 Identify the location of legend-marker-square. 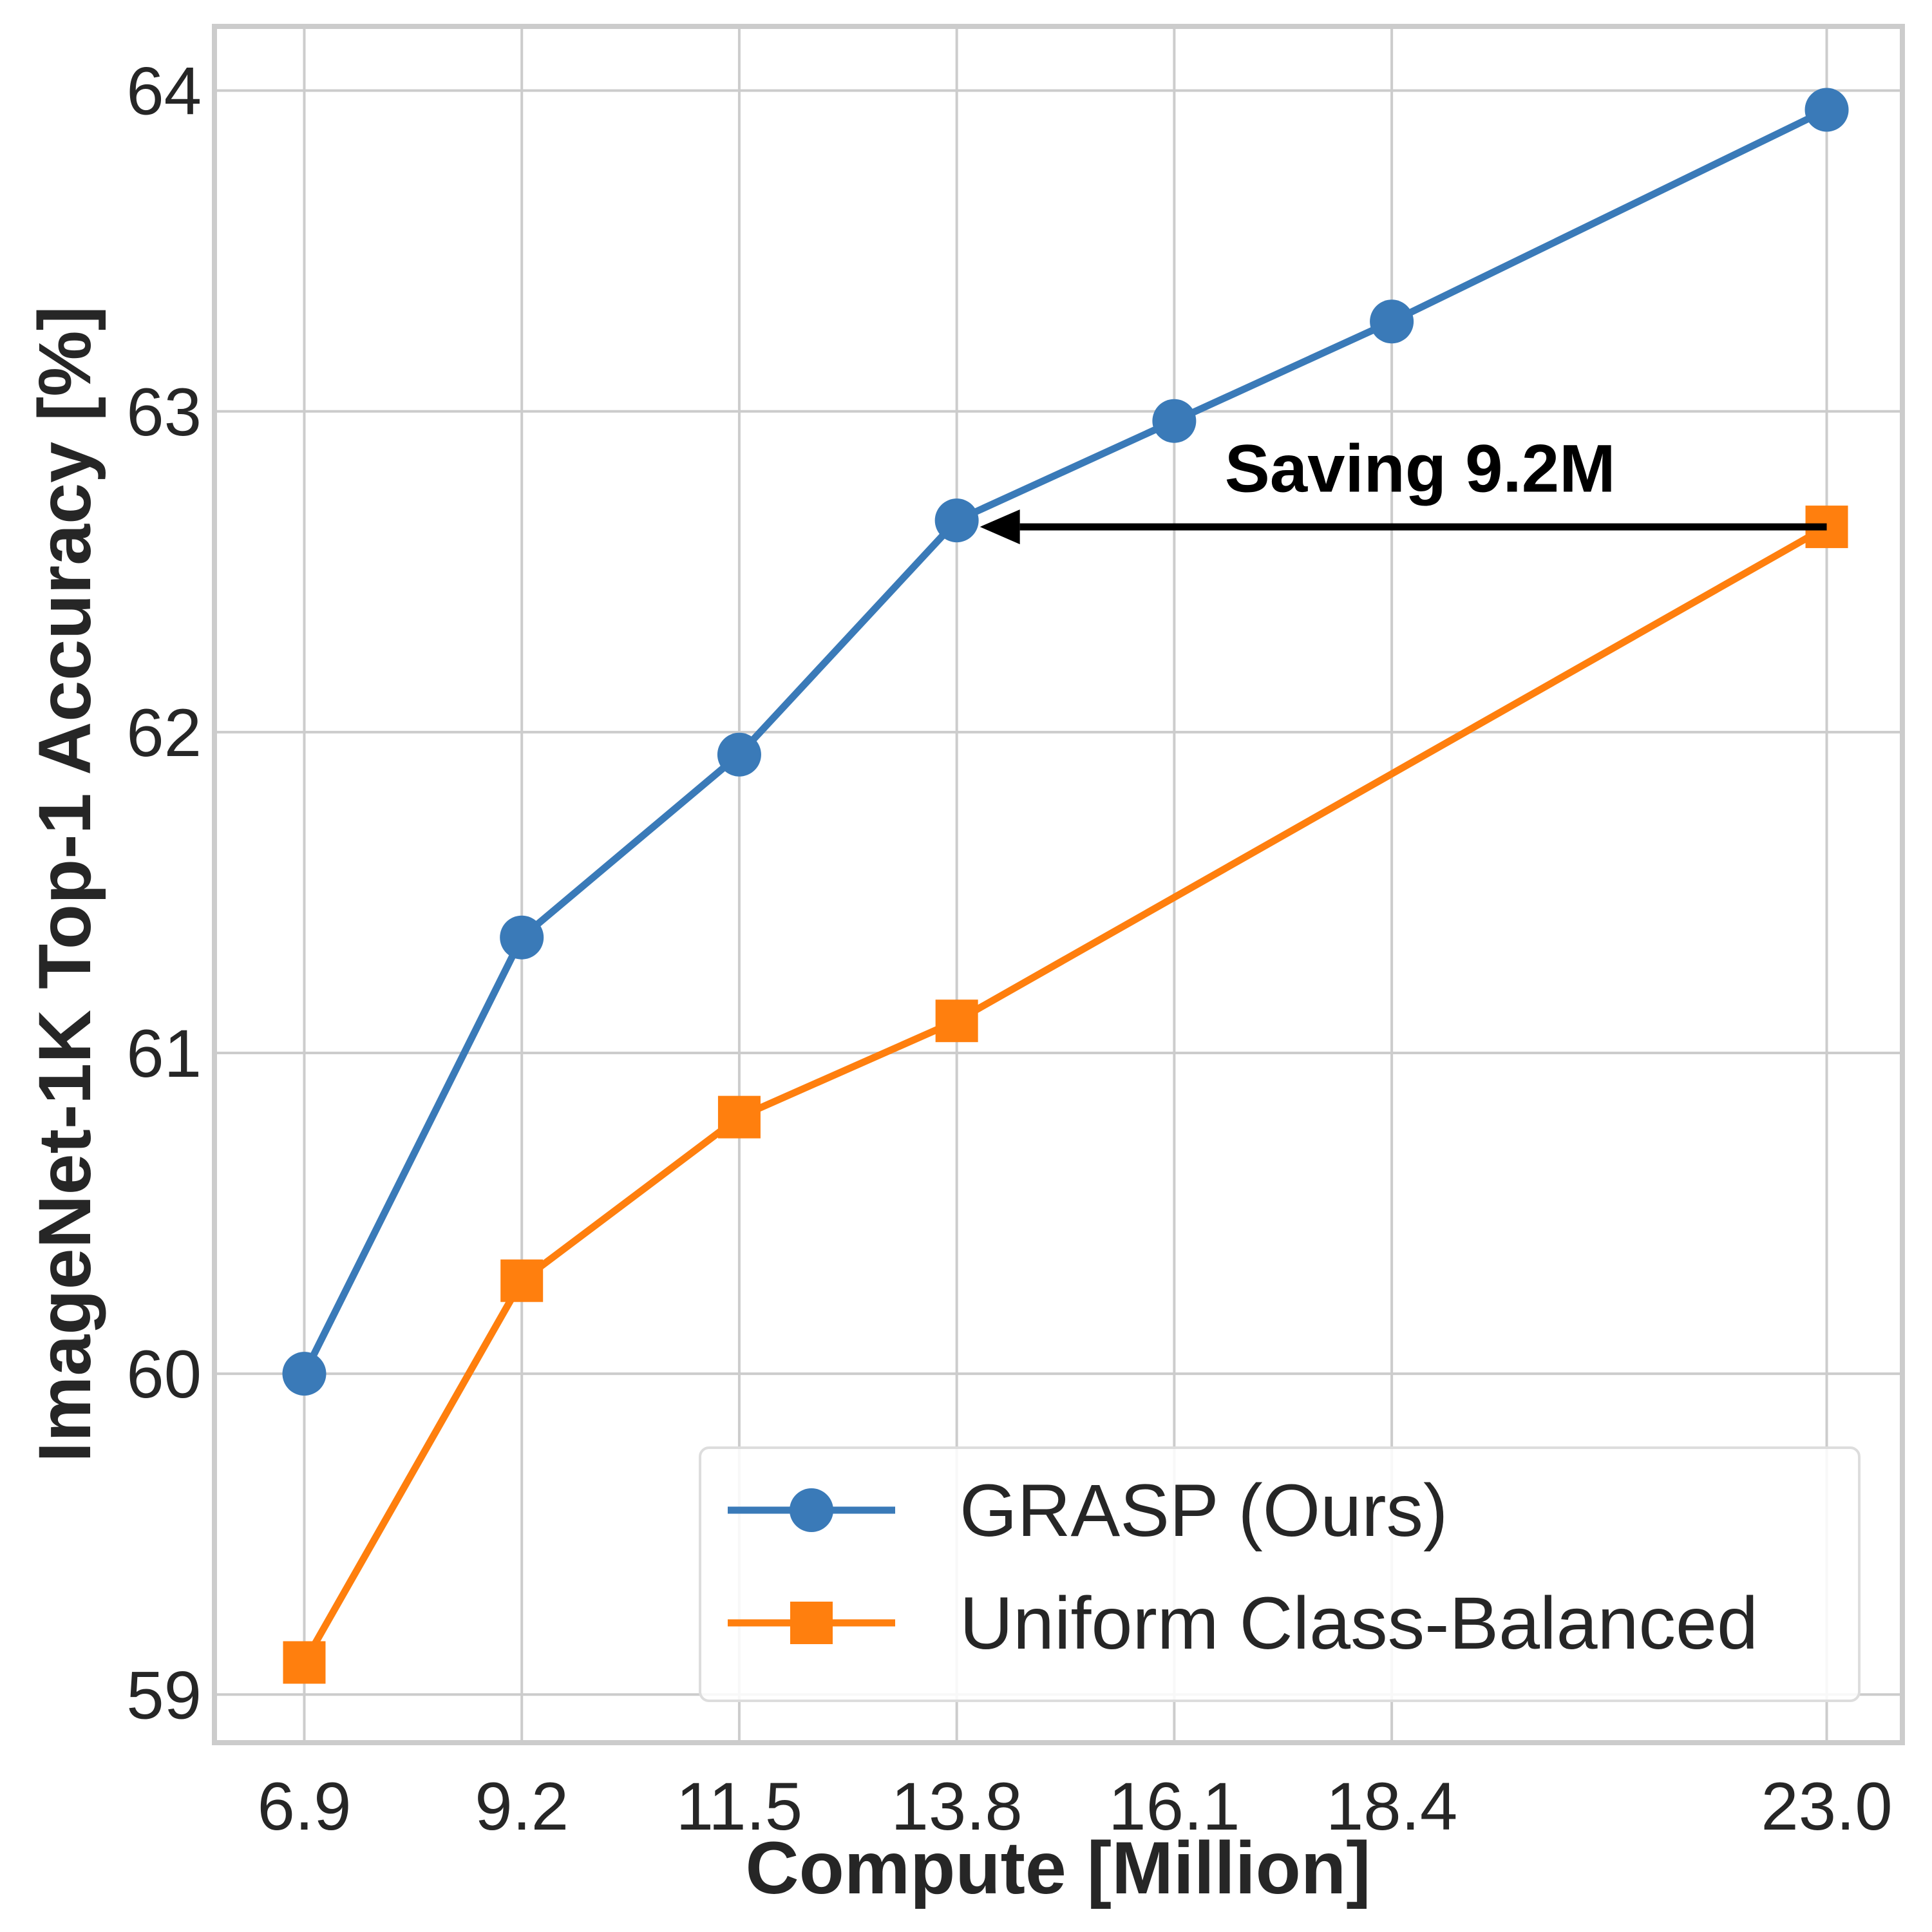
(812, 1623).